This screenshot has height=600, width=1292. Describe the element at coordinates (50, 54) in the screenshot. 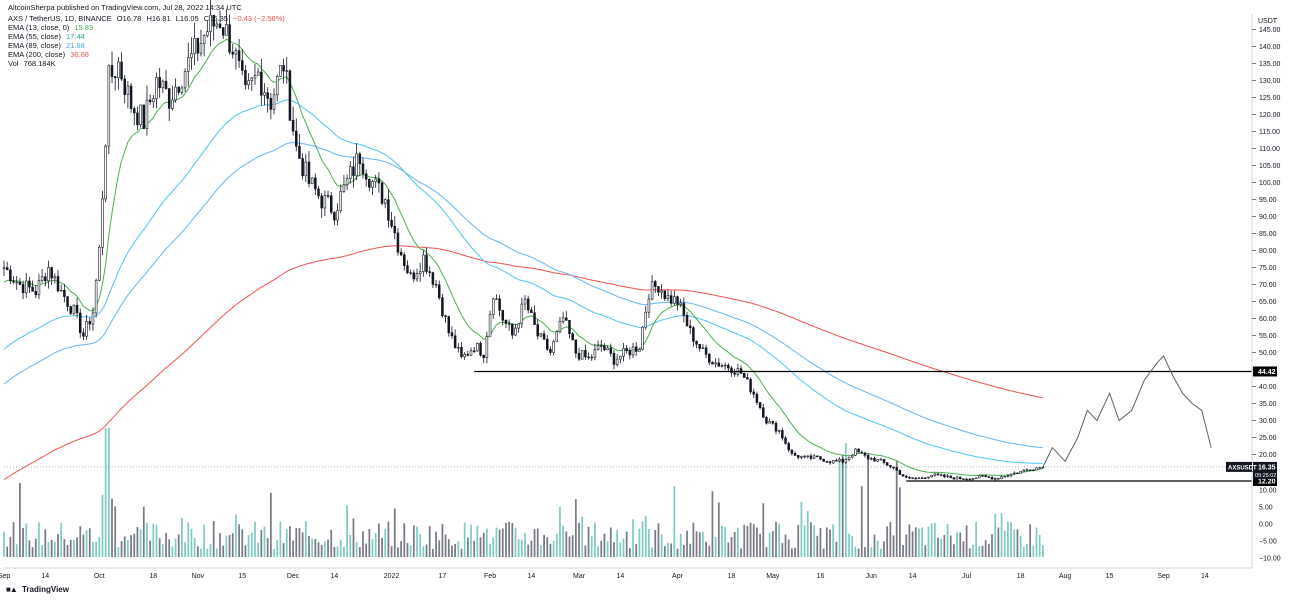

I see `ema200-legend: EMA (200, close) 36.68` at that location.